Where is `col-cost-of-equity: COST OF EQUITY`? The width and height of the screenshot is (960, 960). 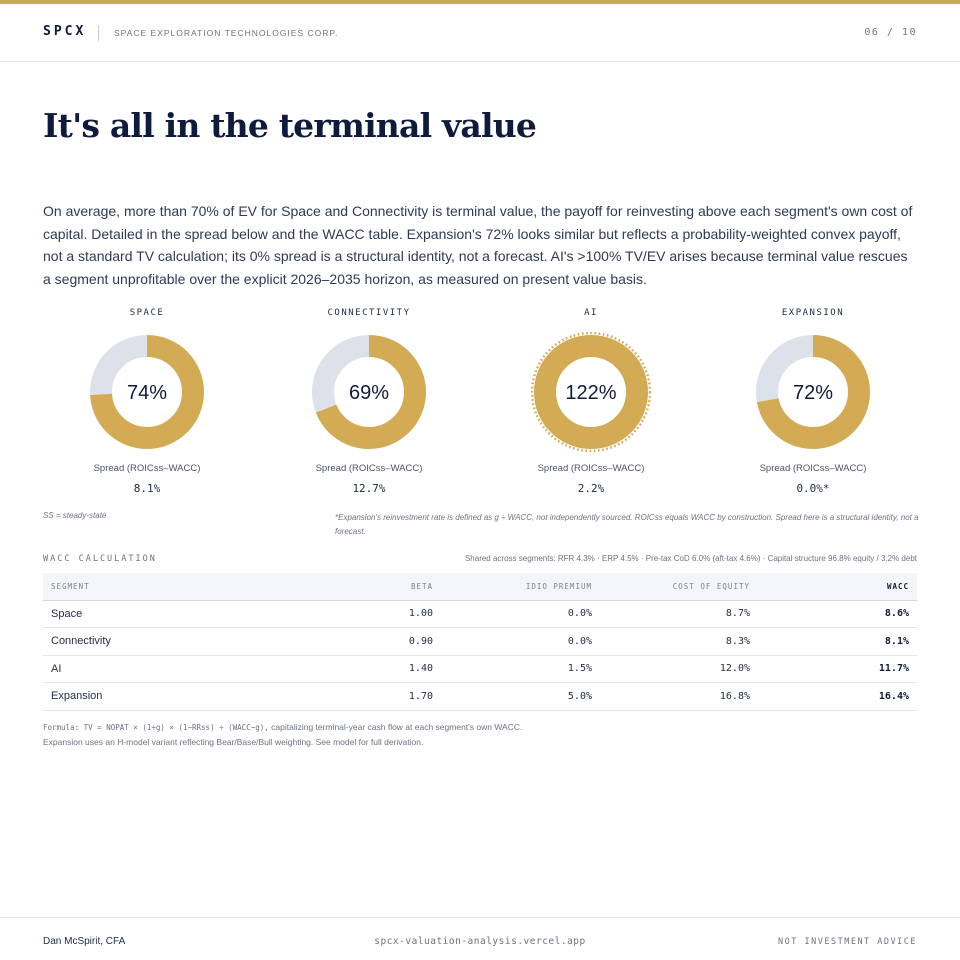
col-cost-of-equity: COST OF EQUITY is located at coordinates (711, 586).